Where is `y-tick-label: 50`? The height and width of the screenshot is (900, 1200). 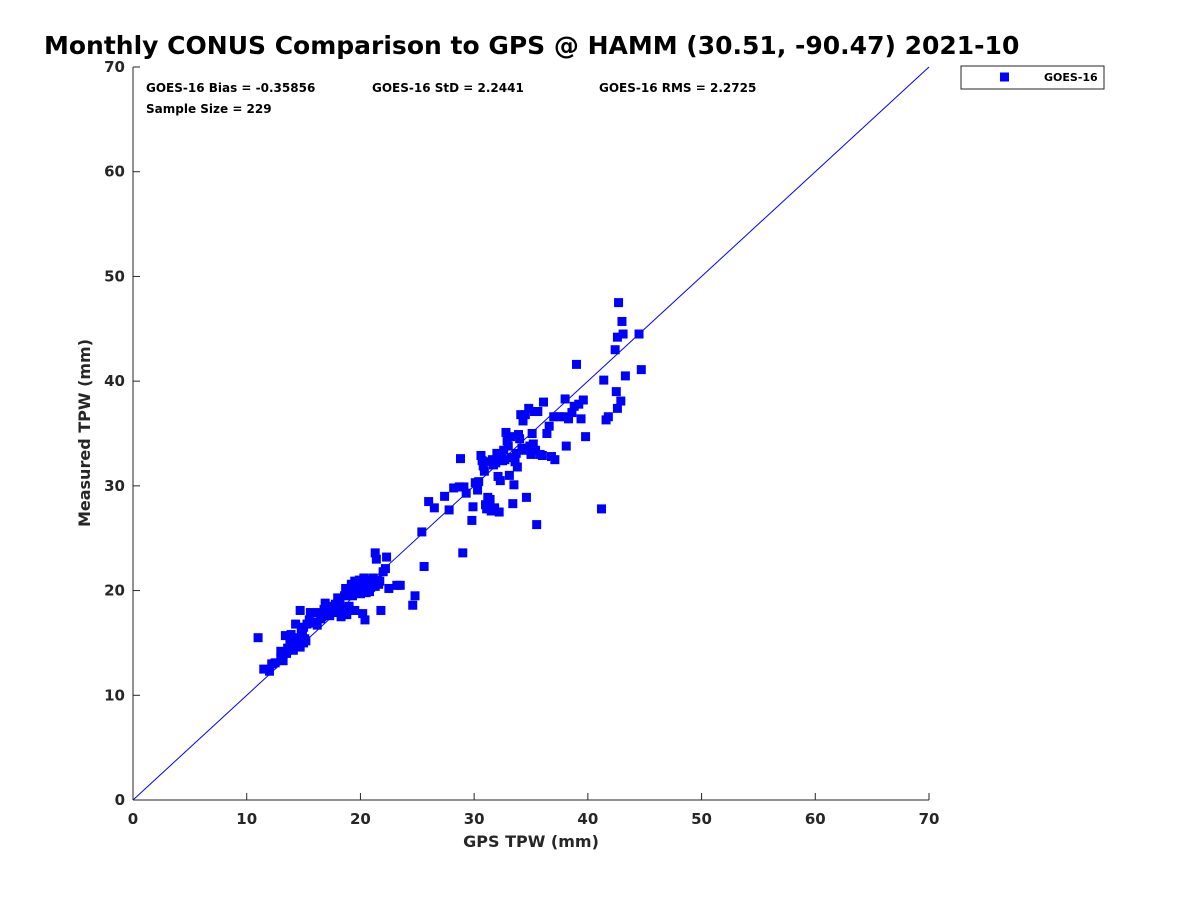 y-tick-label: 50 is located at coordinates (114, 276).